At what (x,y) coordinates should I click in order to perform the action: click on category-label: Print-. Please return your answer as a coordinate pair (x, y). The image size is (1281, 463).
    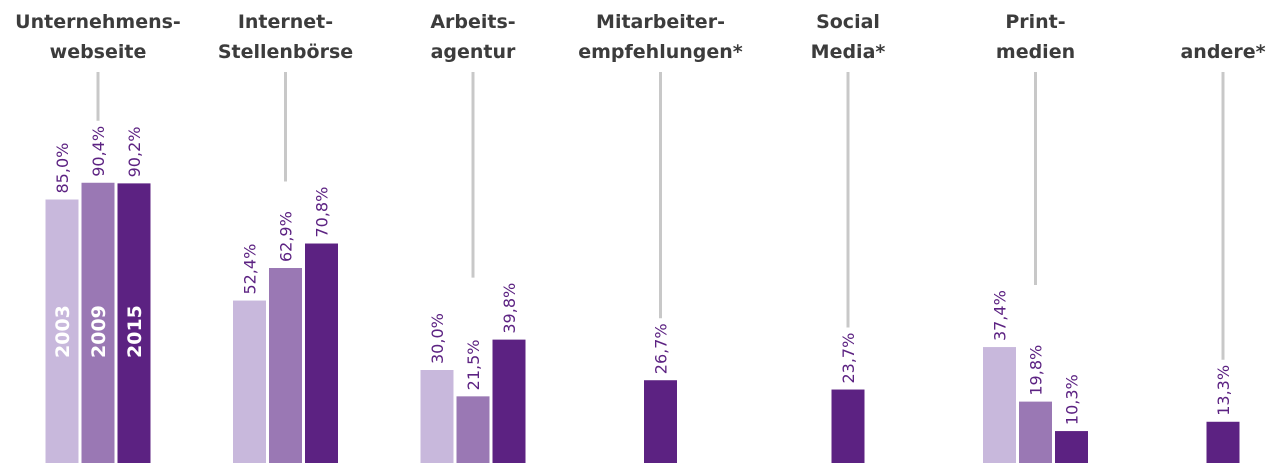
    Looking at the image, I should click on (1035, 22).